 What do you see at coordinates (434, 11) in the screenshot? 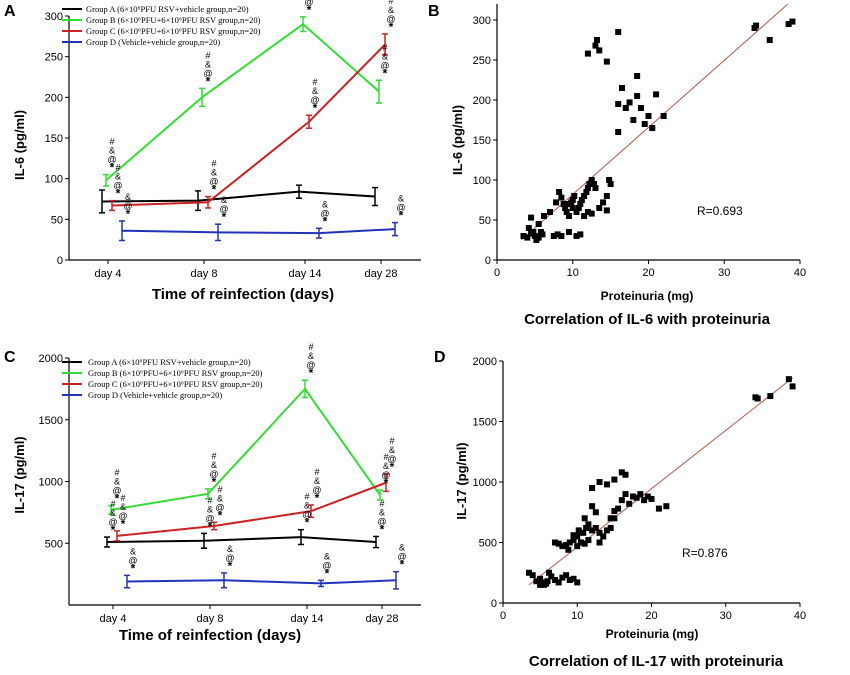
I see `panel-letter-b: B` at bounding box center [434, 11].